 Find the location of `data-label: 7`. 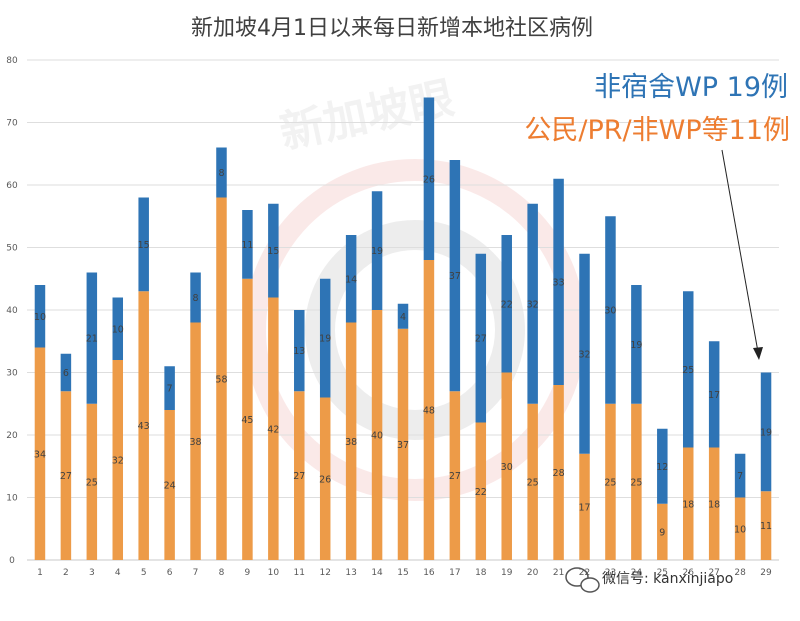

data-label: 7 is located at coordinates (740, 476).